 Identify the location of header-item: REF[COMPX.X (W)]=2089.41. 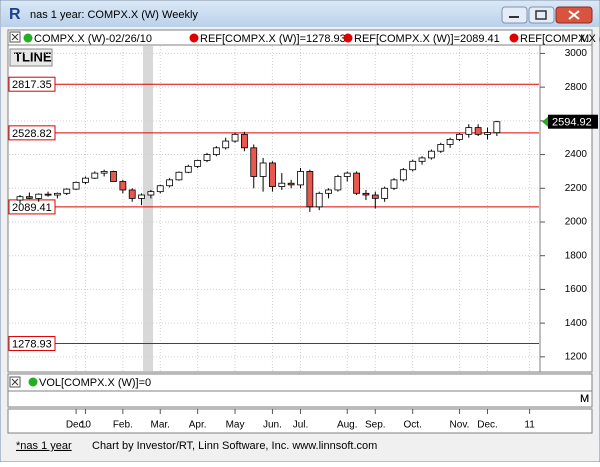
(427, 39).